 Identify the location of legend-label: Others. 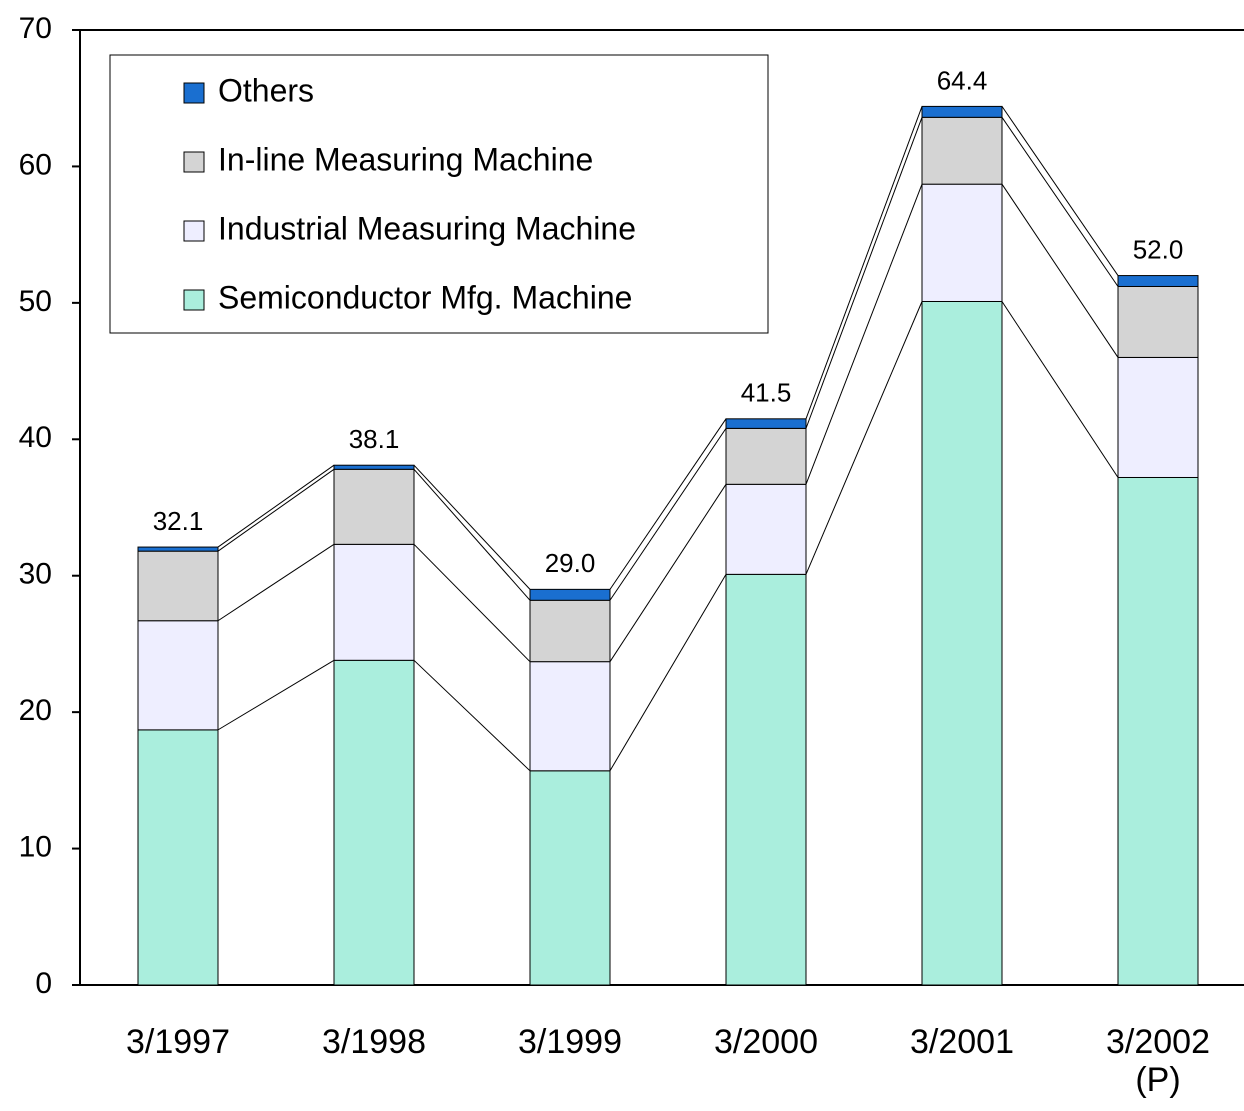
(266, 90).